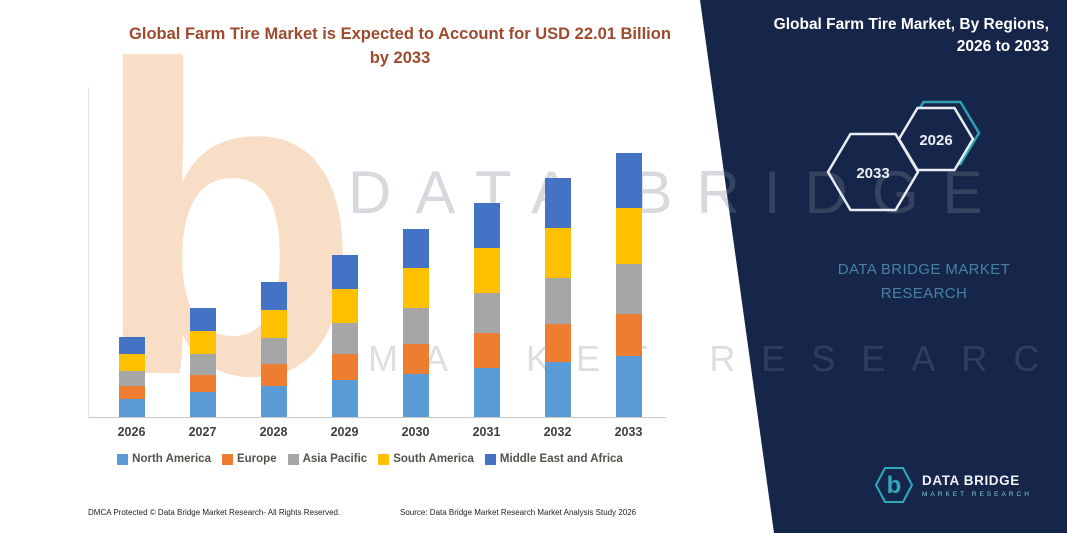  I want to click on x-axis-label: 2032, so click(557, 432).